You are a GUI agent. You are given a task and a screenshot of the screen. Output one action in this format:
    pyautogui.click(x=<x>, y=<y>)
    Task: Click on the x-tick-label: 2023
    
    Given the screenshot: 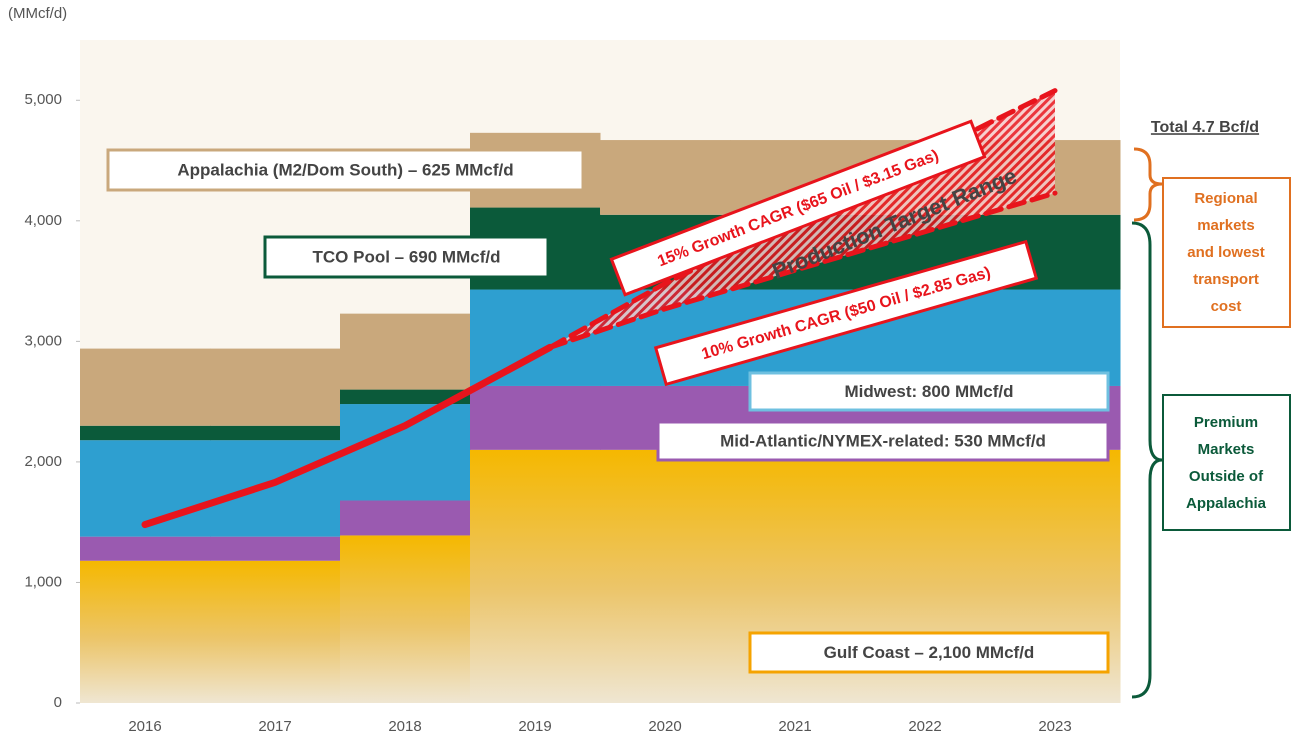 What is the action you would take?
    pyautogui.click(x=1054, y=726)
    